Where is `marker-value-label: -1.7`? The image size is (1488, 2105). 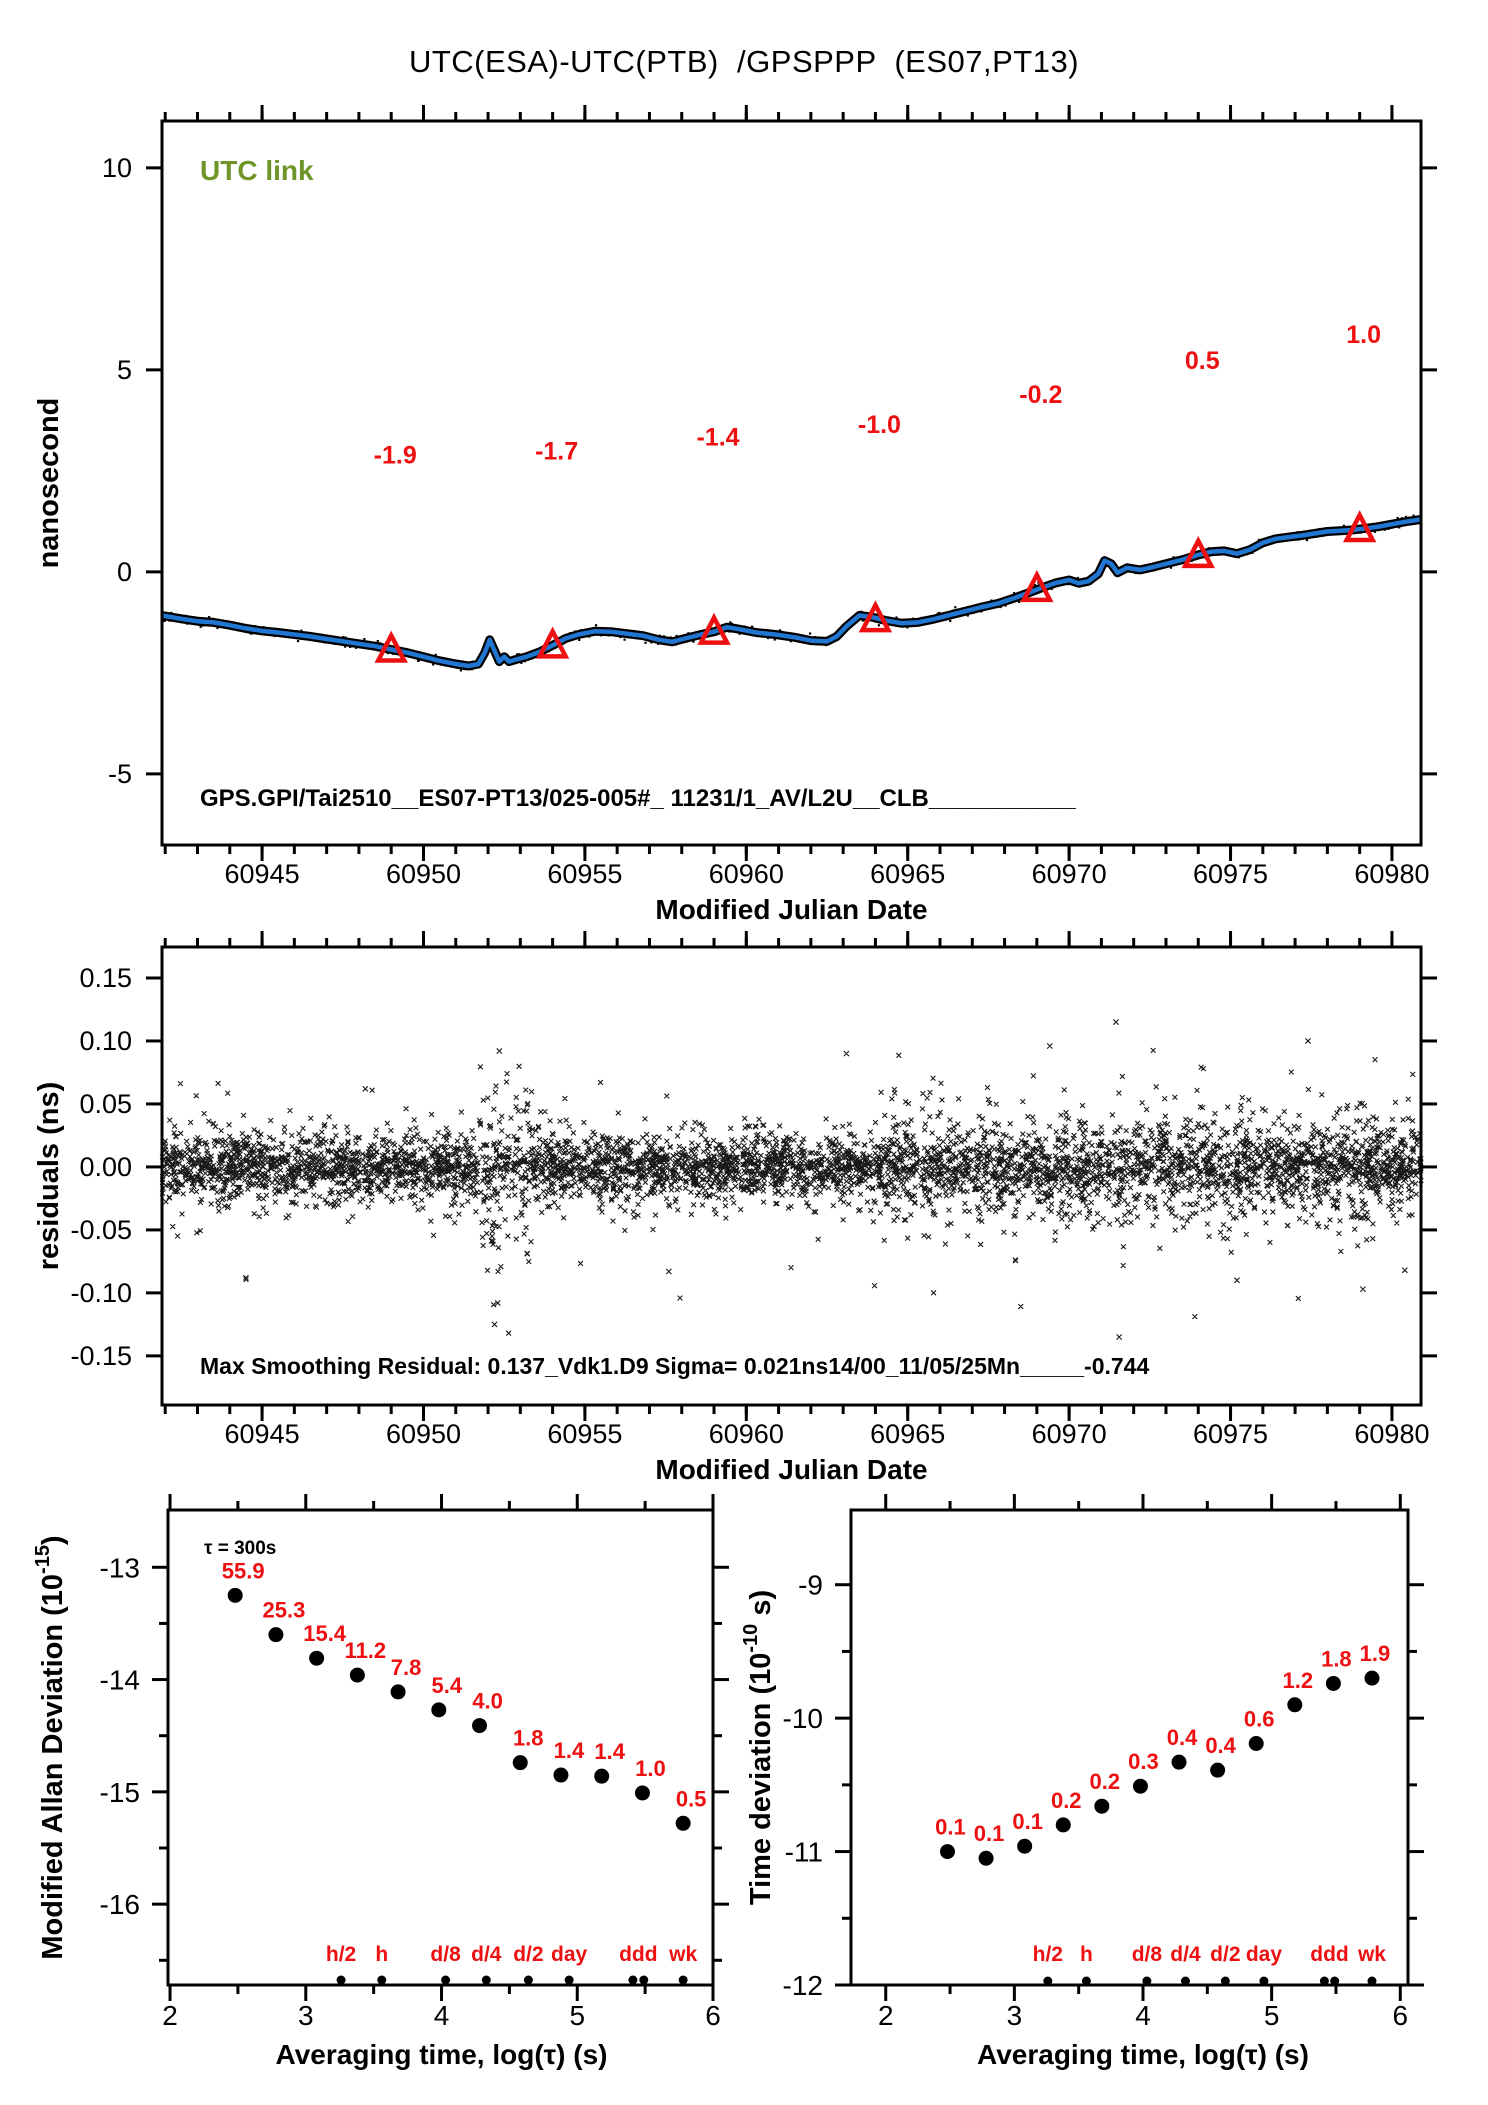
marker-value-label: -1.7 is located at coordinates (556, 451).